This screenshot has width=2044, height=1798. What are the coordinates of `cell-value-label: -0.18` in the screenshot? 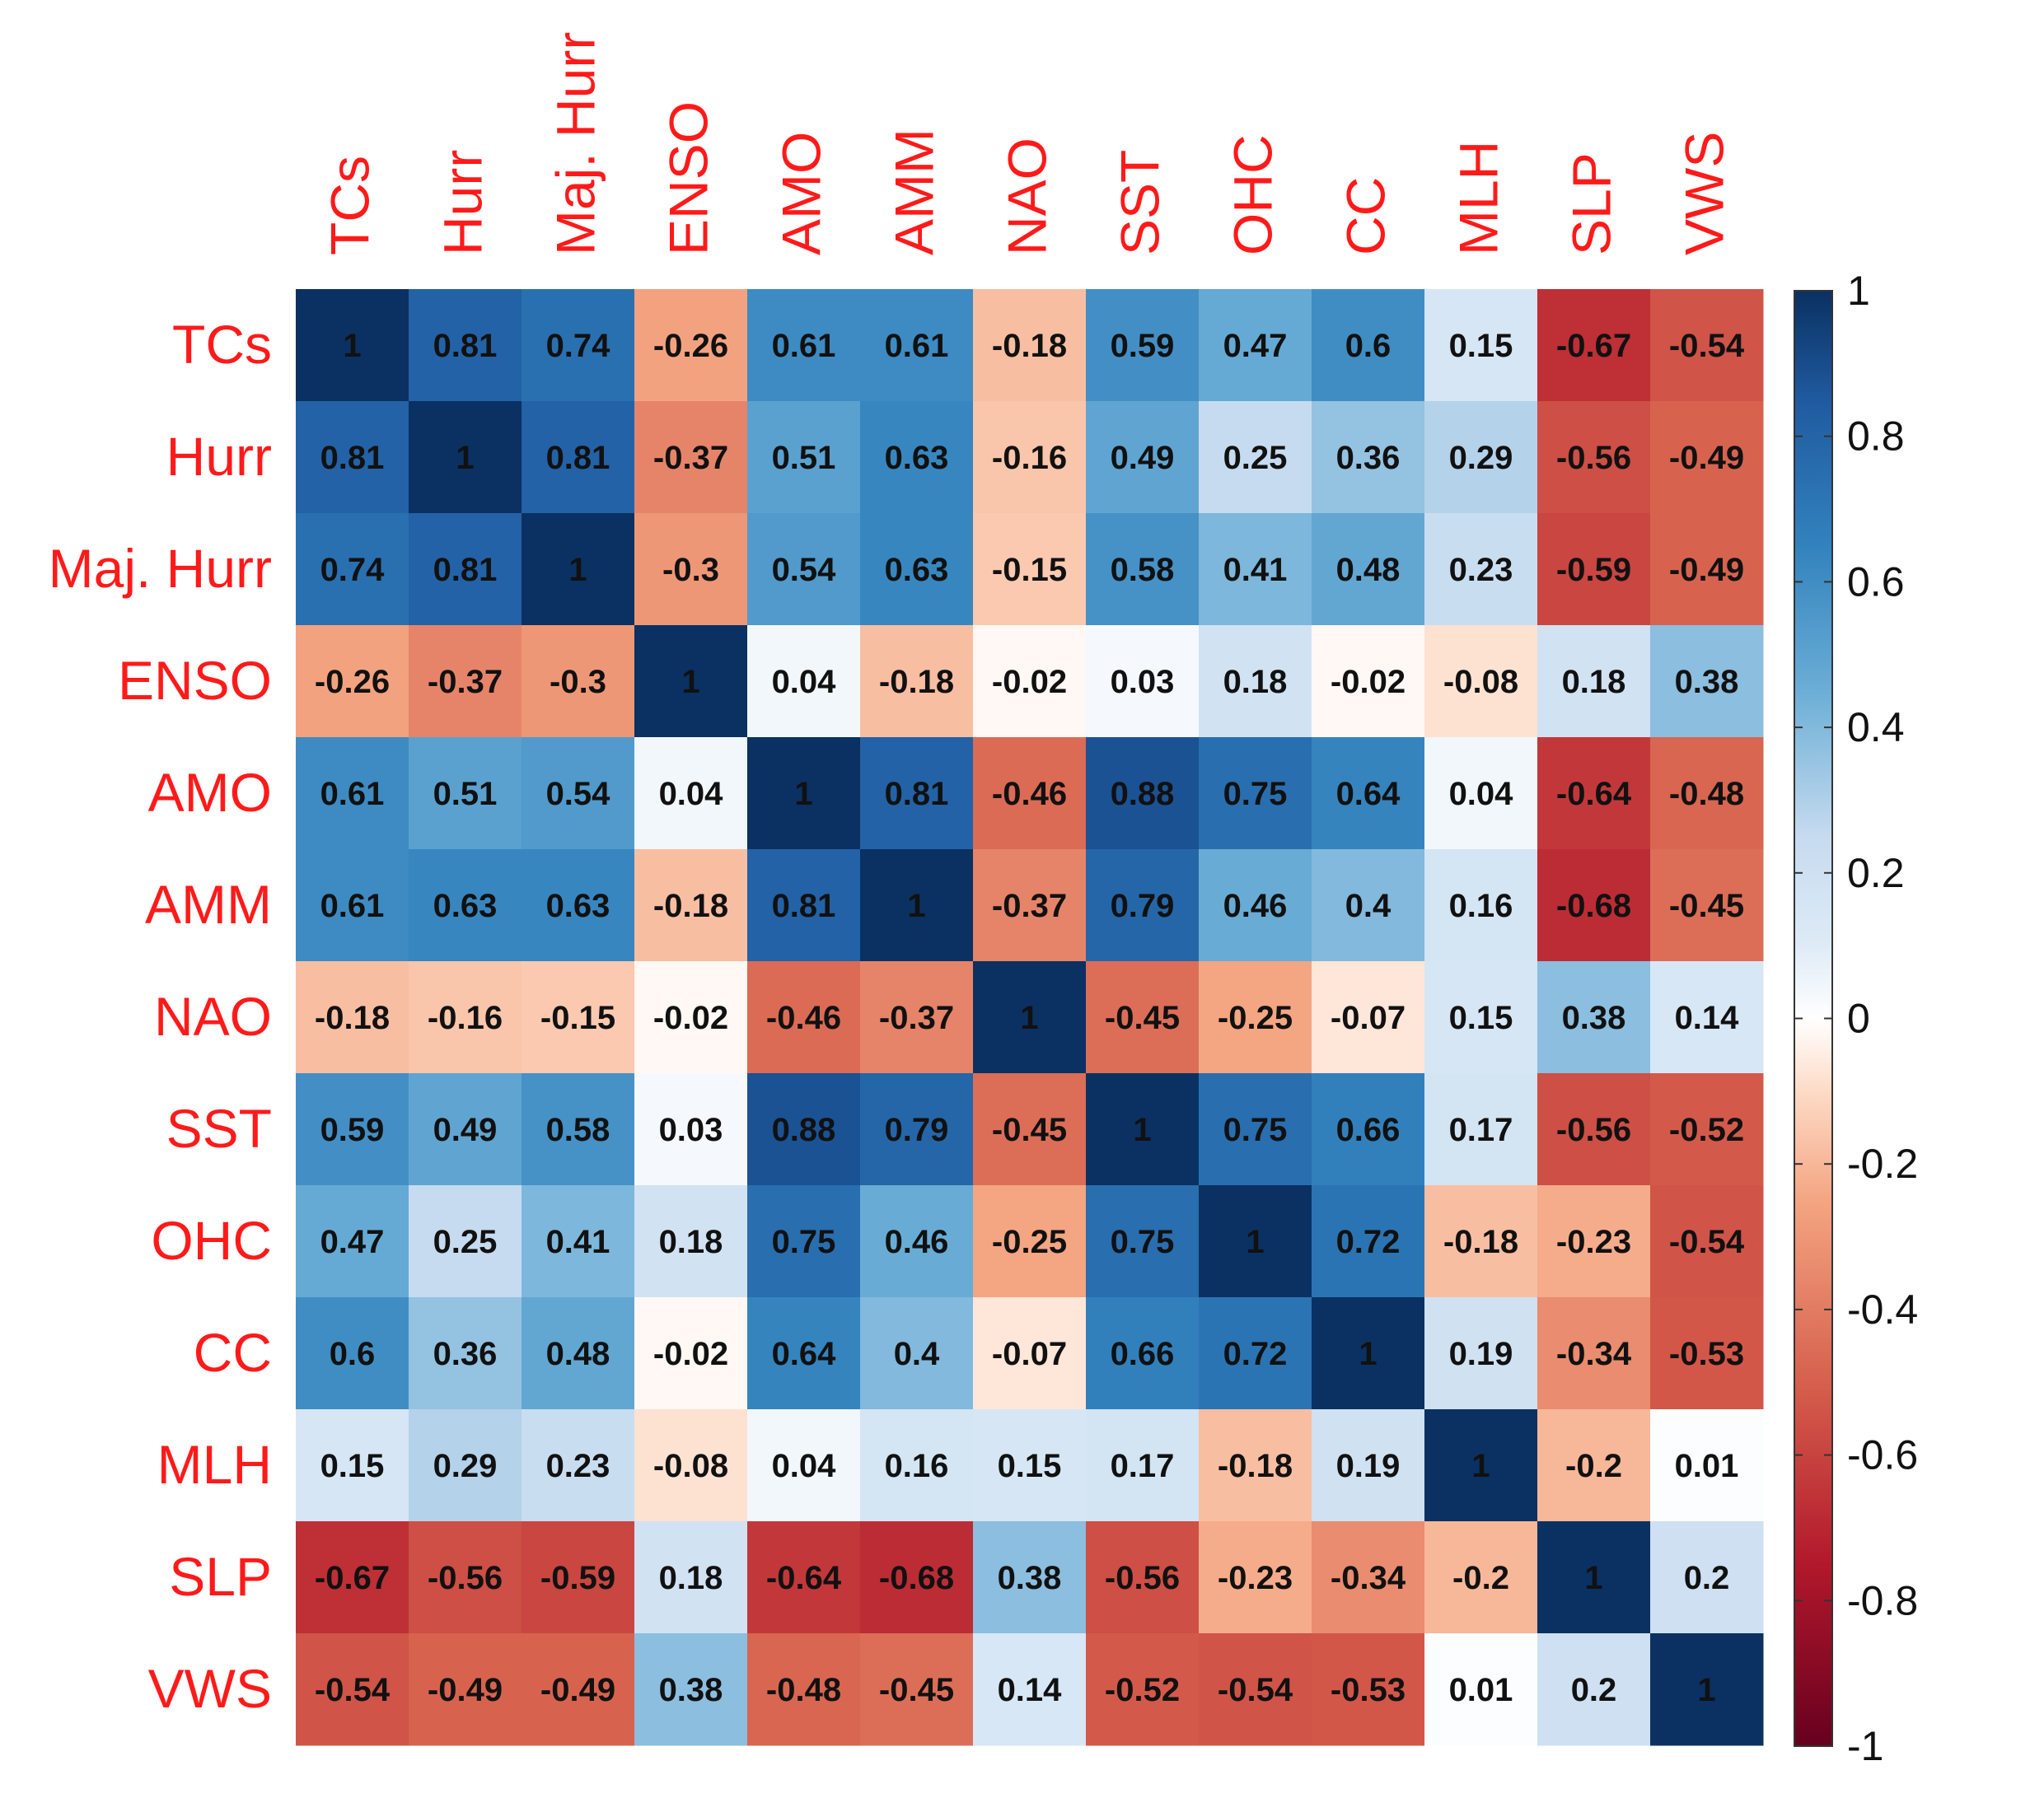 It's located at (1480, 1242).